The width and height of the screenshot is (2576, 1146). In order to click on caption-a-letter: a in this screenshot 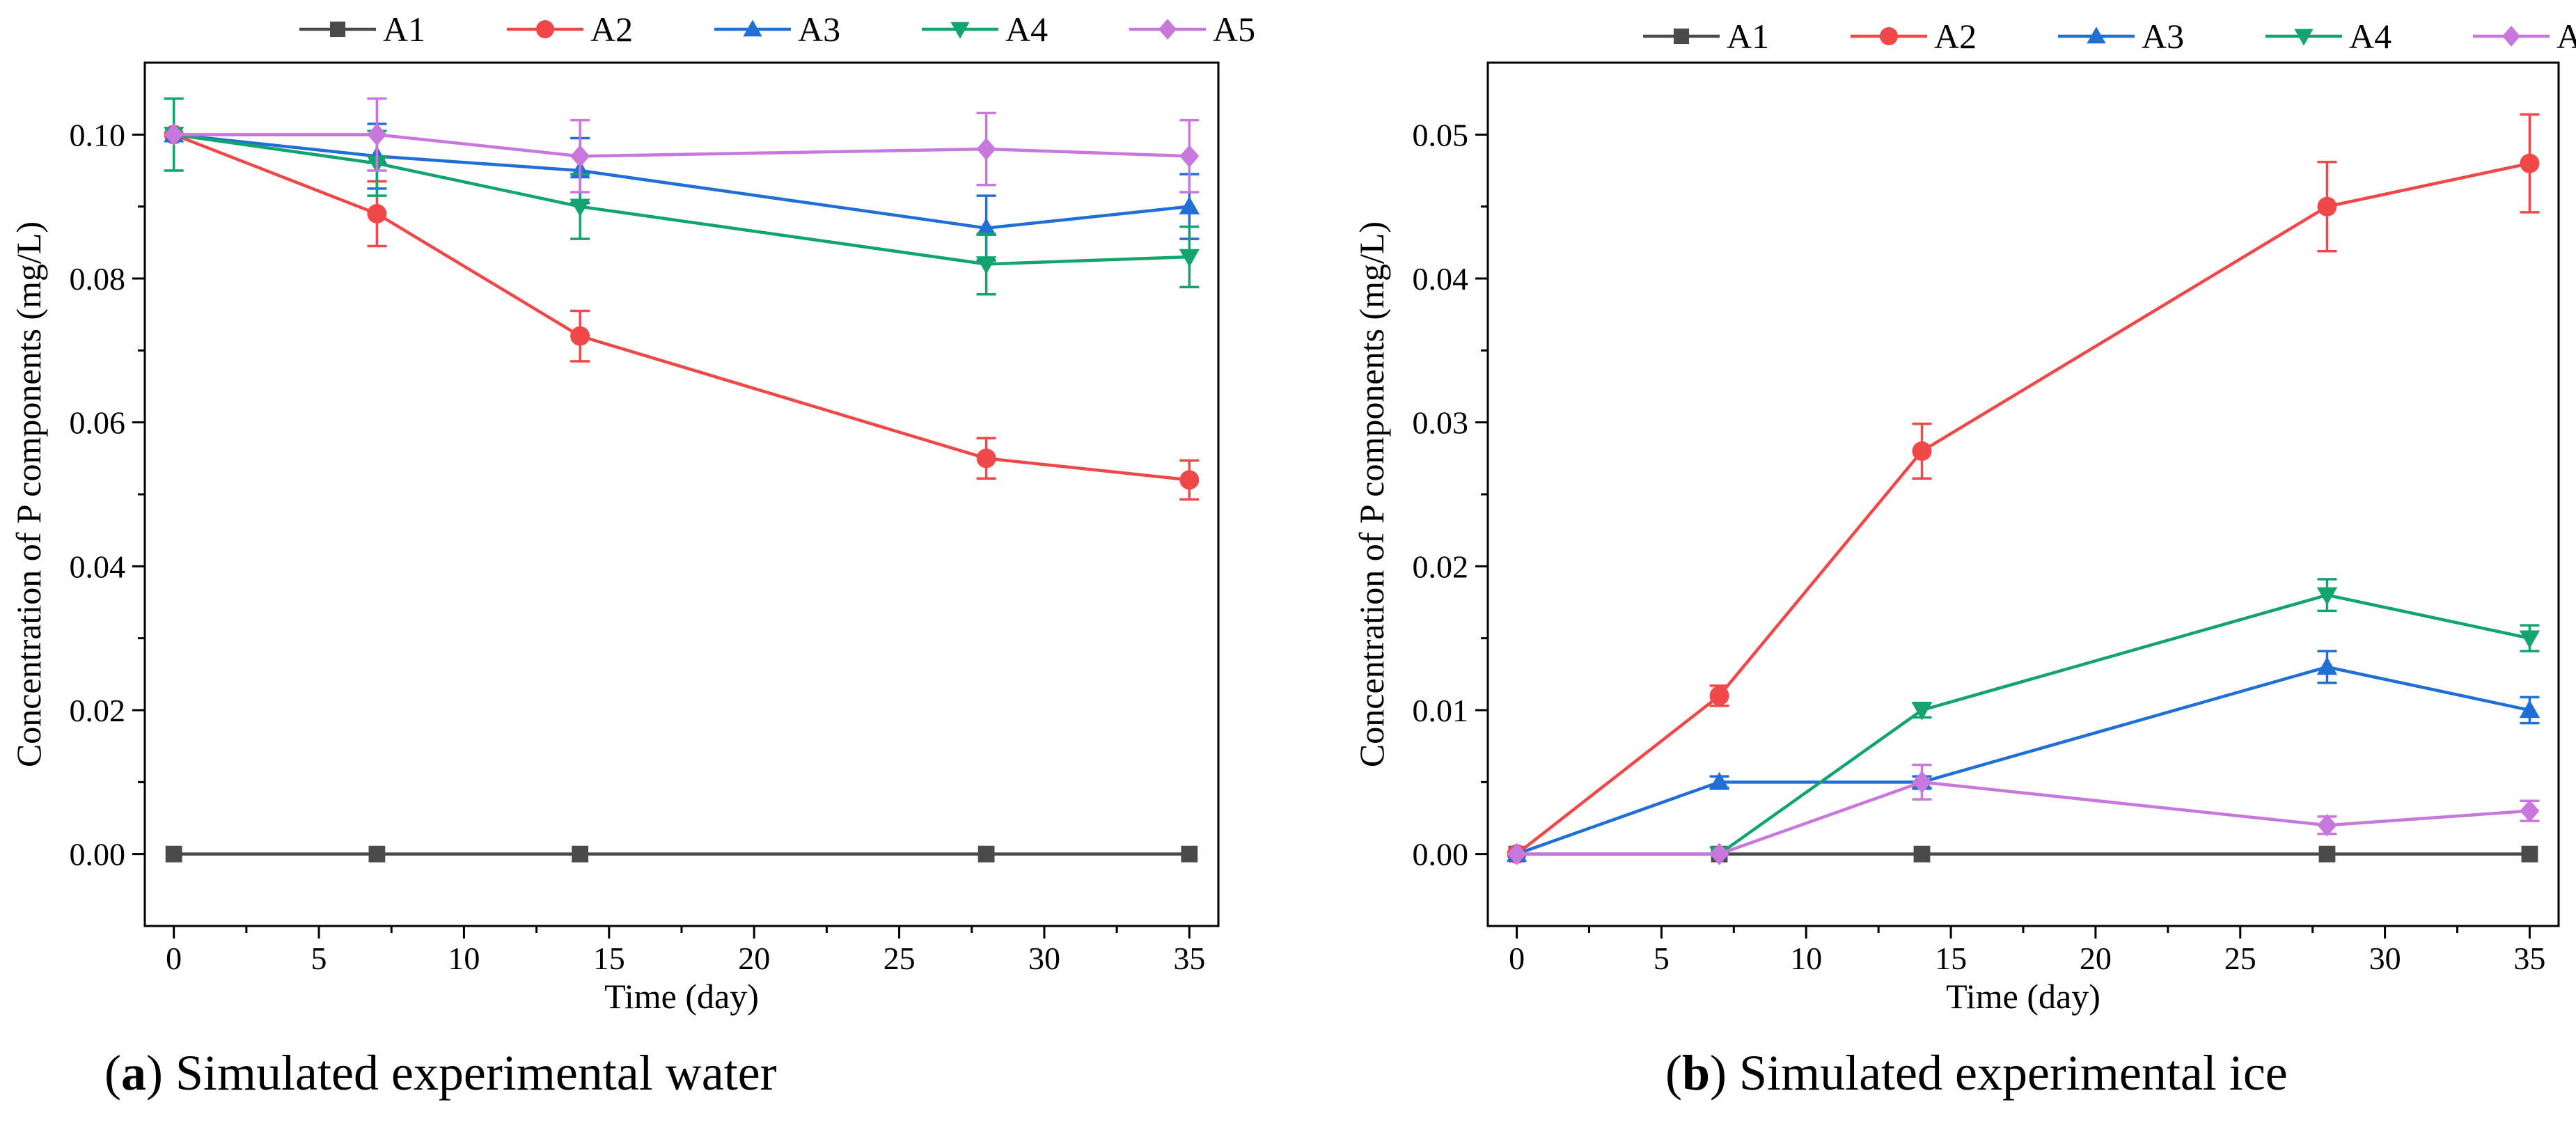, I will do `click(133, 1073)`.